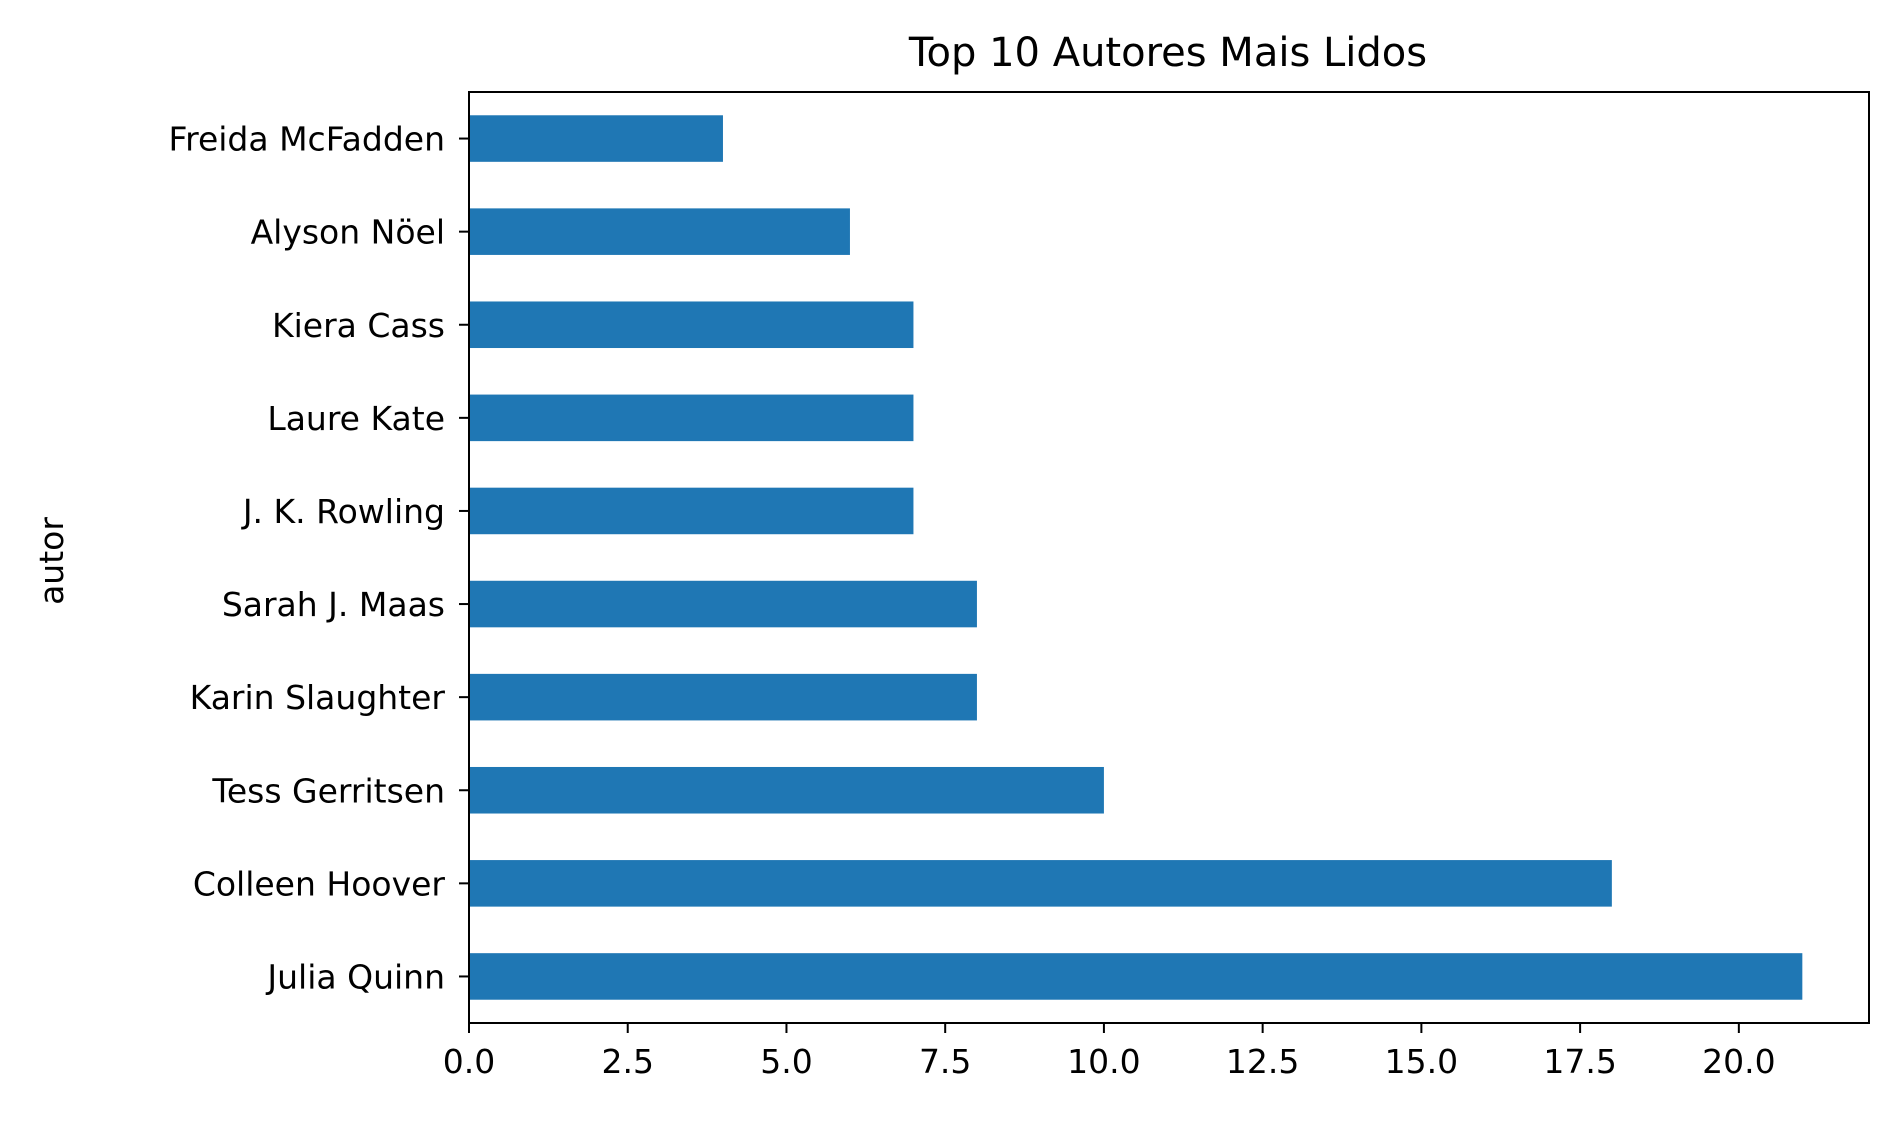 This screenshot has height=1122, width=1891. I want to click on chart-title: Top 10 Autores Mais Lidos, so click(1167, 53).